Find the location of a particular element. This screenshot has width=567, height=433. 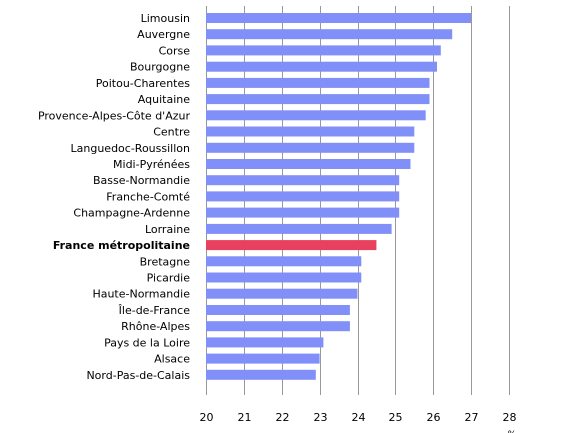

category-label: Basse-Normandie is located at coordinates (141, 180).